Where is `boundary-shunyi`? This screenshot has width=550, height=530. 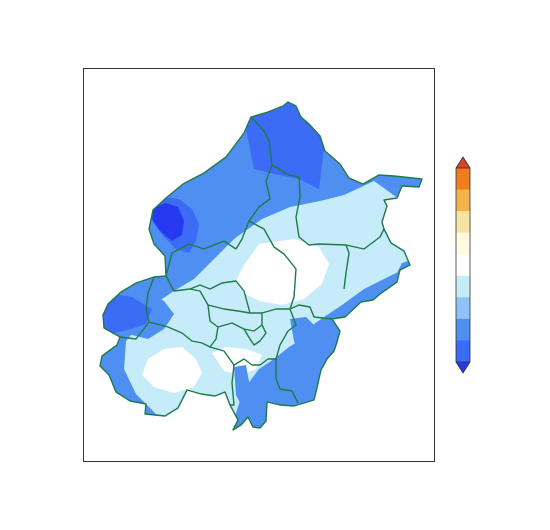 boundary-shunyi is located at coordinates (272, 265).